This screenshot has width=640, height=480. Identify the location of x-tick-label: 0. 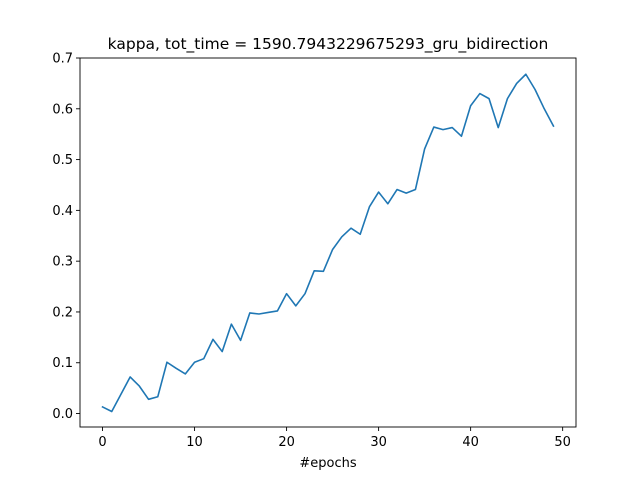
(102, 442).